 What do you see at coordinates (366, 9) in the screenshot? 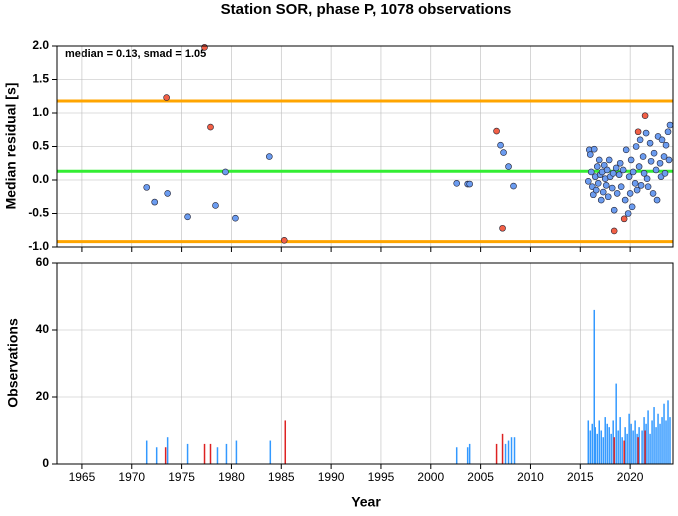
I see `chart-title: Station SOR, phase P, 1078 observations` at bounding box center [366, 9].